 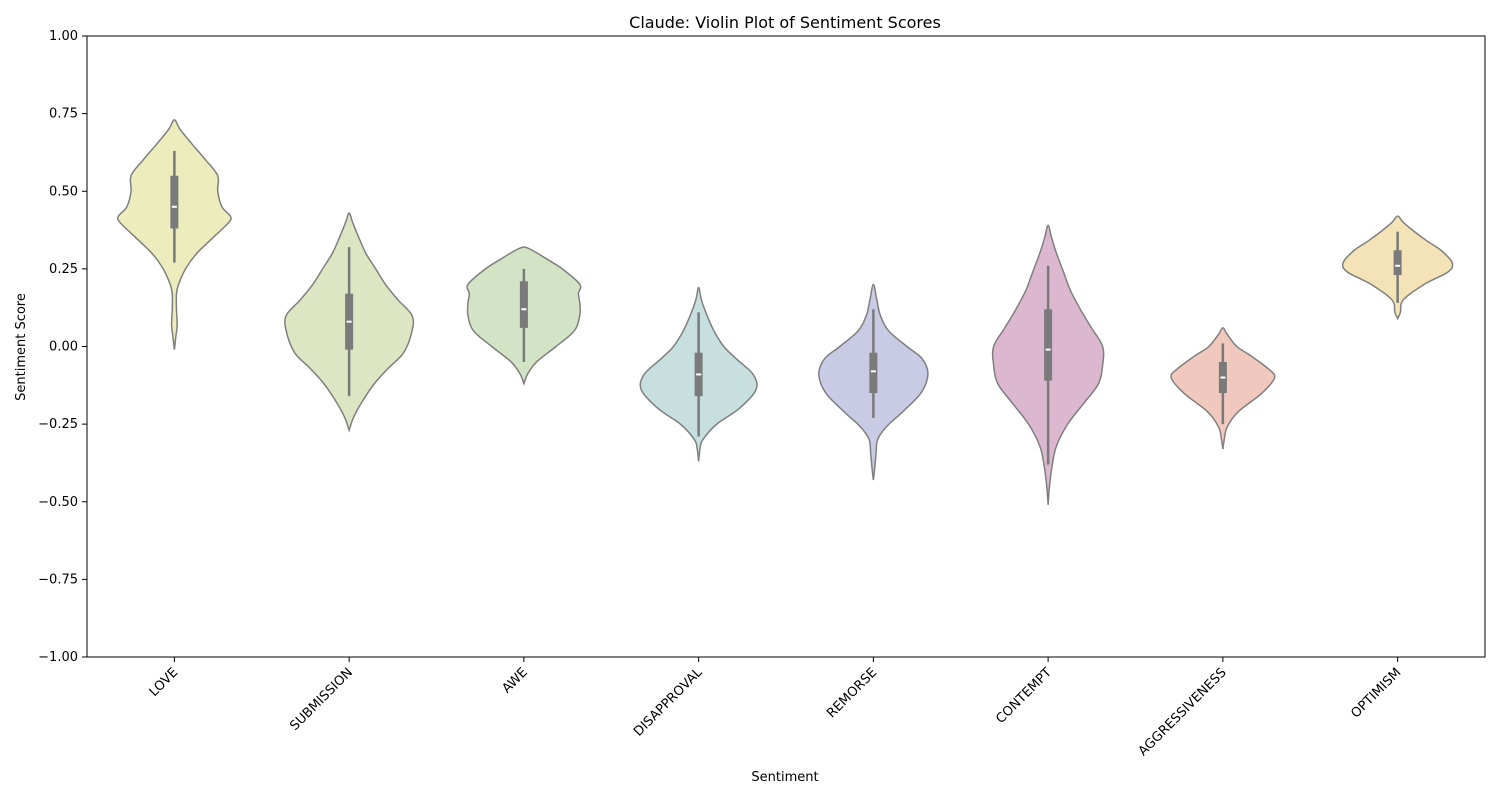 What do you see at coordinates (852, 693) in the screenshot?
I see `x-tick-label-remorse: REMORSE` at bounding box center [852, 693].